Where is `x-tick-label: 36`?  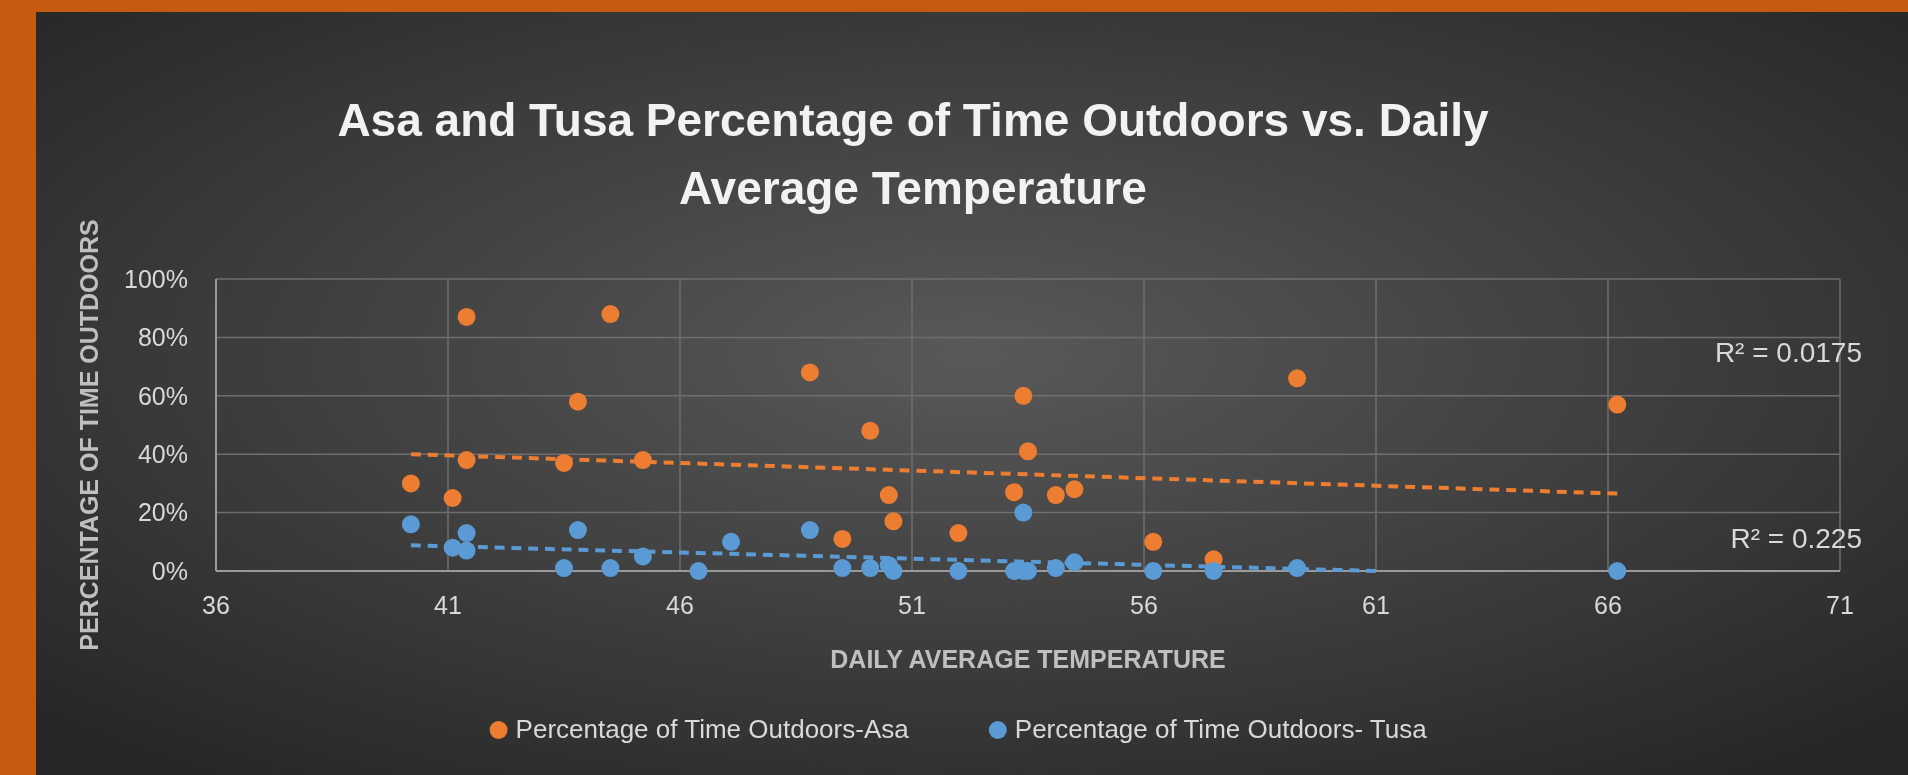 x-tick-label: 36 is located at coordinates (216, 605).